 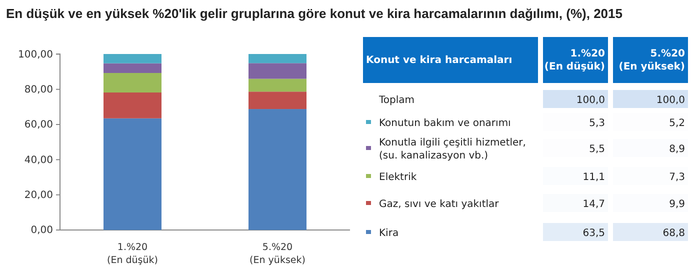 I want to click on data-label: 5,2, so click(x=677, y=123).